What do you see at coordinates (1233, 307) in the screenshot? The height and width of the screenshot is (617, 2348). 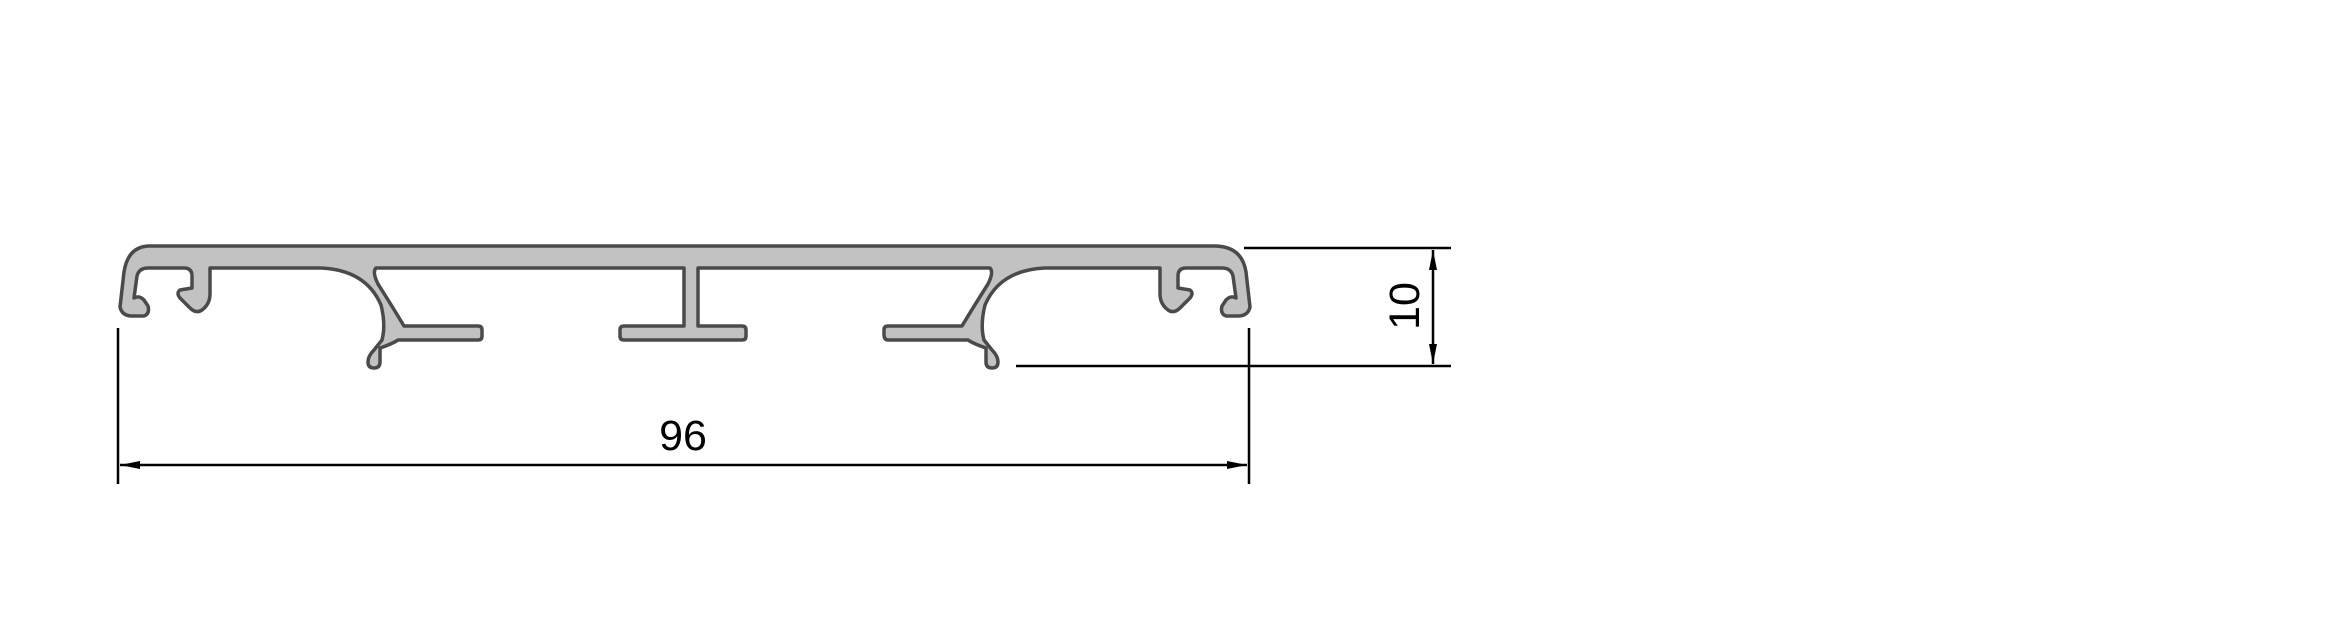 I see `height-dimension: 10` at bounding box center [1233, 307].